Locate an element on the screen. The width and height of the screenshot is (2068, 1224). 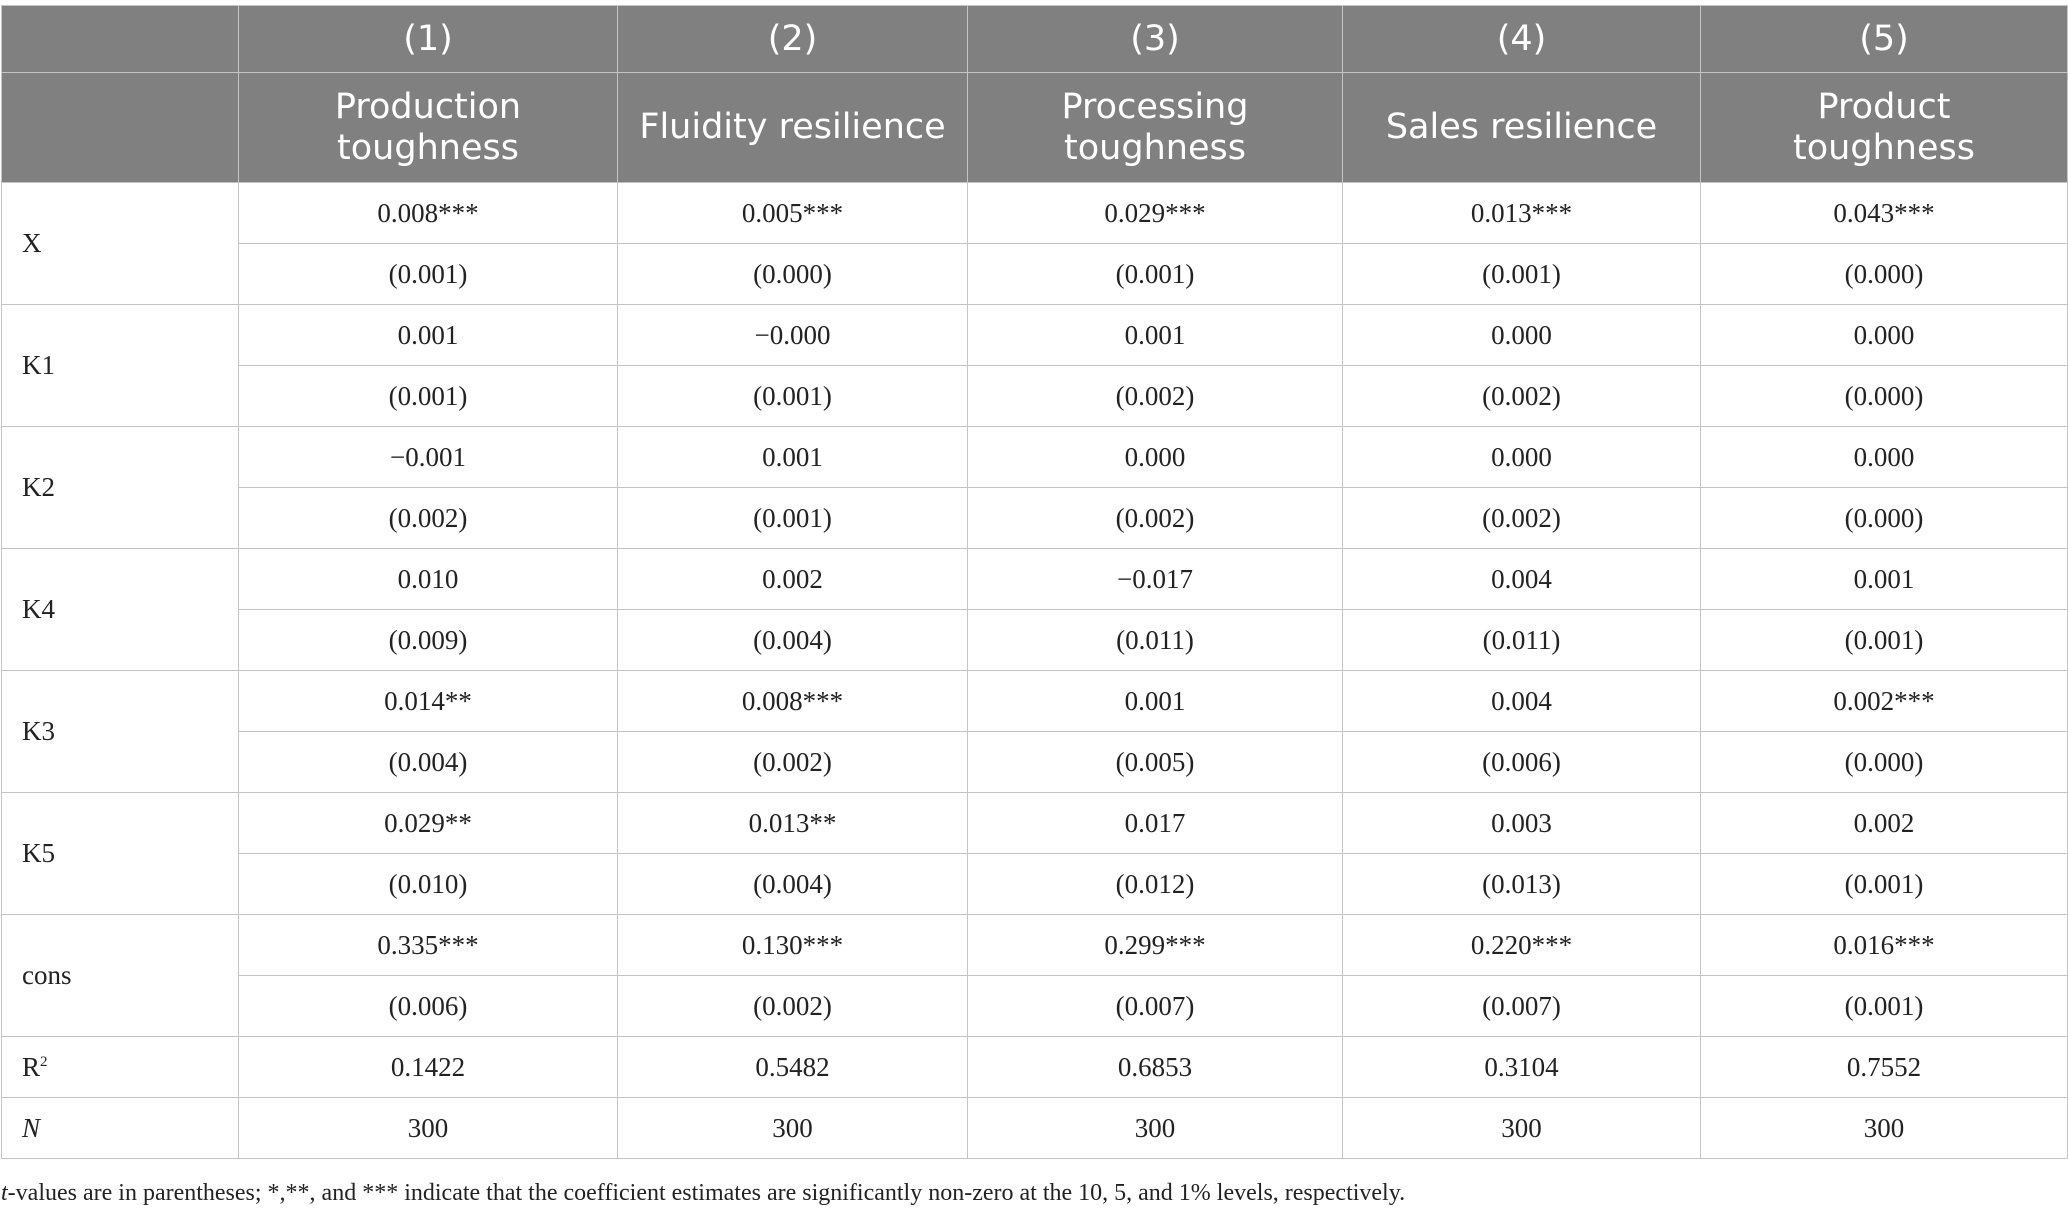
coef-cell: 0.002*** is located at coordinates (1884, 701).